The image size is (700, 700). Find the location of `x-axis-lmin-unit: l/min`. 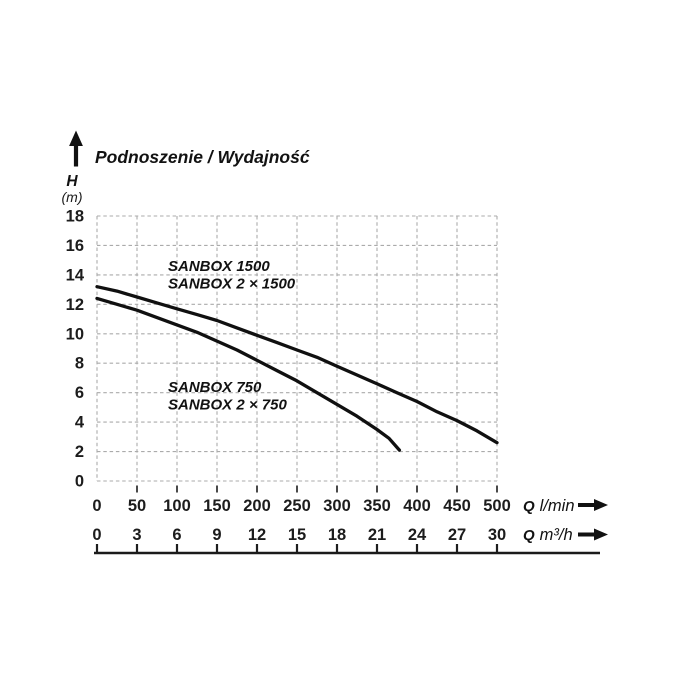

x-axis-lmin-unit: l/min is located at coordinates (557, 506).